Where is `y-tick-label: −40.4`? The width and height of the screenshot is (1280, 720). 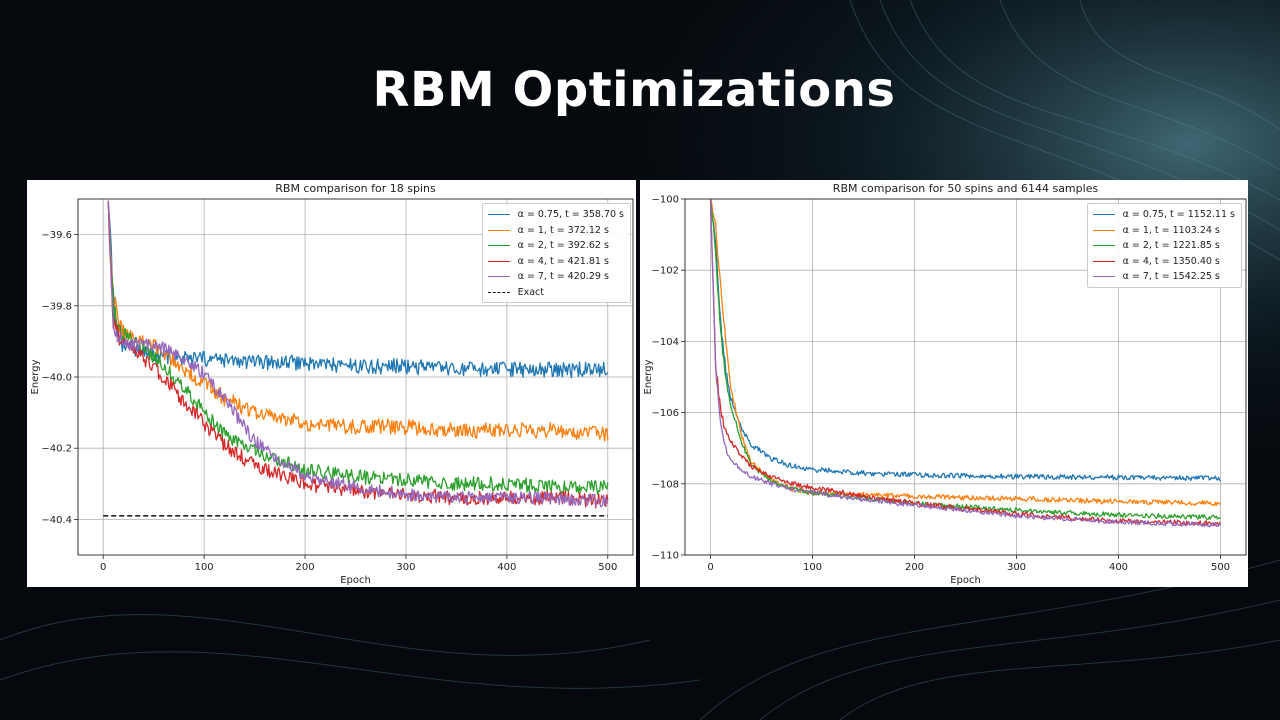
y-tick-label: −40.4 is located at coordinates (56, 520).